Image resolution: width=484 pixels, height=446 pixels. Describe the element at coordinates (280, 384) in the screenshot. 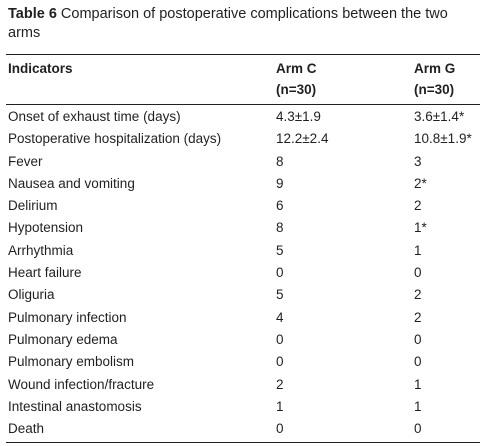

I see `arm-c-cell: 2` at that location.